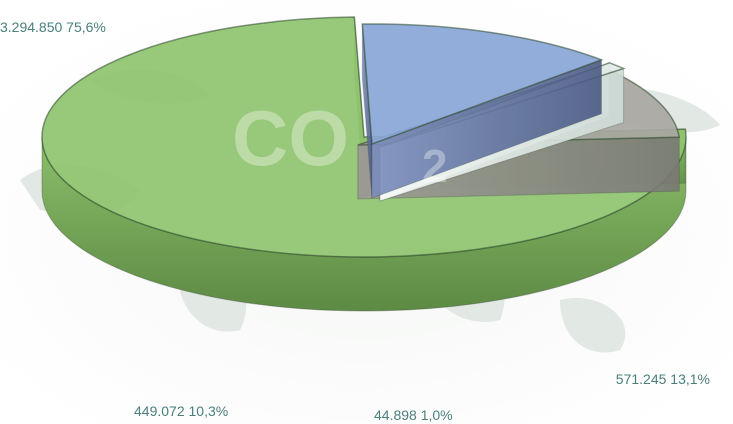  What do you see at coordinates (413, 415) in the screenshot?
I see `slice-3-data-label: 44.898 1,0%` at bounding box center [413, 415].